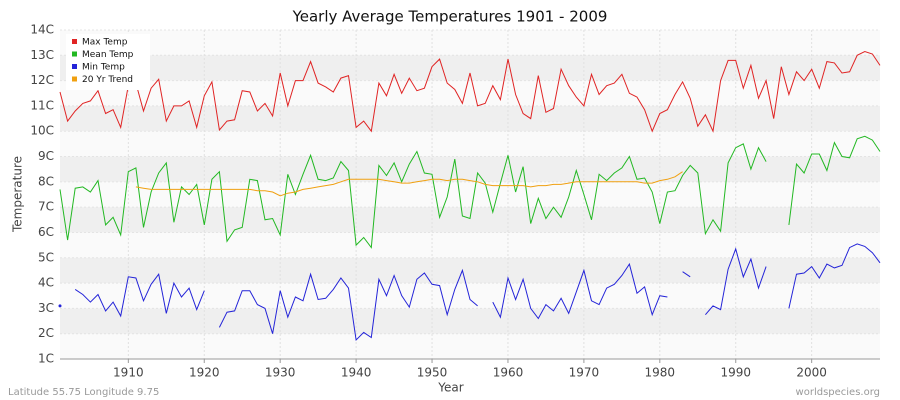 This screenshot has width=900, height=400. I want to click on y-tick-label: 3C, so click(46, 308).